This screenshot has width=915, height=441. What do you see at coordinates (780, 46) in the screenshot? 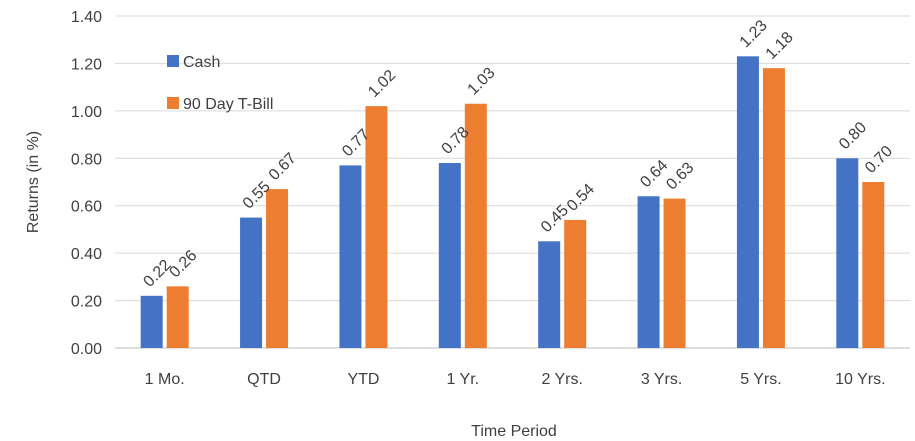
I see `data-label: 1.18` at bounding box center [780, 46].